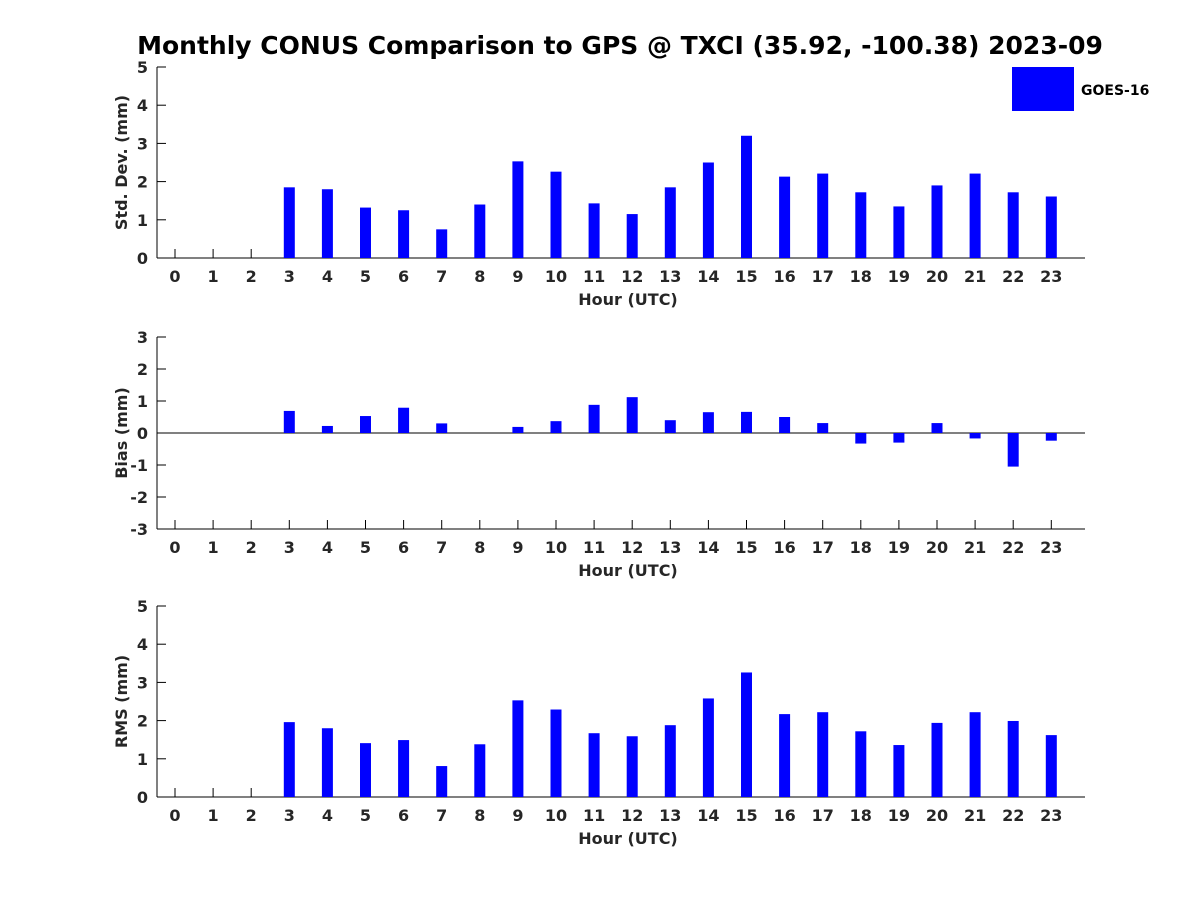  What do you see at coordinates (121, 433) in the screenshot?
I see `y-axis-label: Bias (mm)` at bounding box center [121, 433].